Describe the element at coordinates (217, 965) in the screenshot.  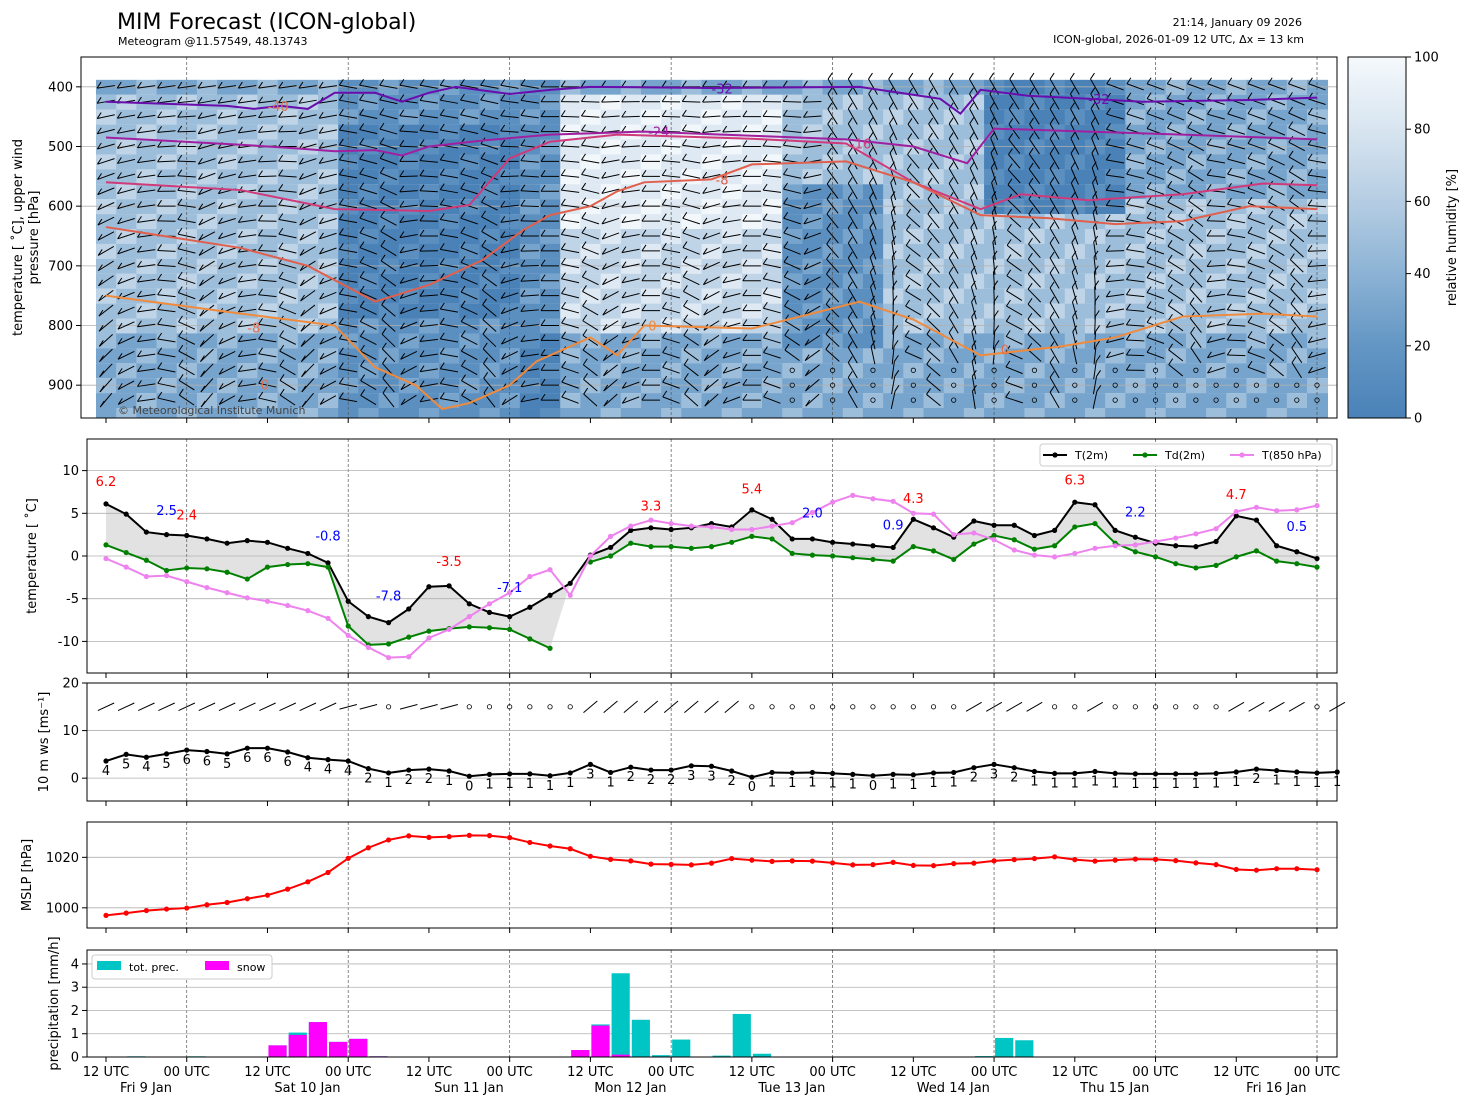
I see `legend-swatch` at that location.